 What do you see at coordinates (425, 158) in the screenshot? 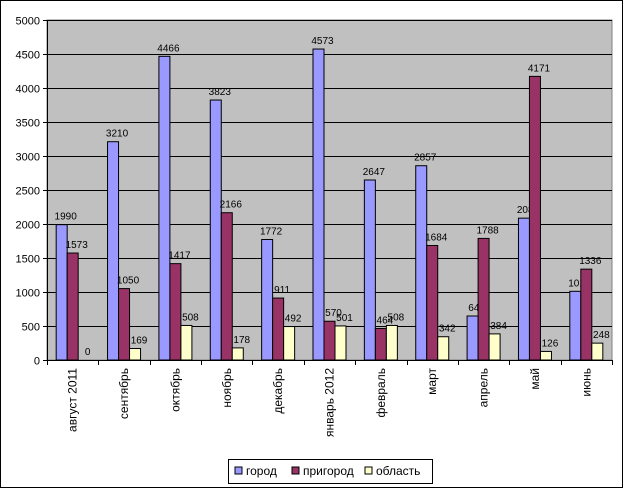
I see `data-label: 2857` at bounding box center [425, 158].